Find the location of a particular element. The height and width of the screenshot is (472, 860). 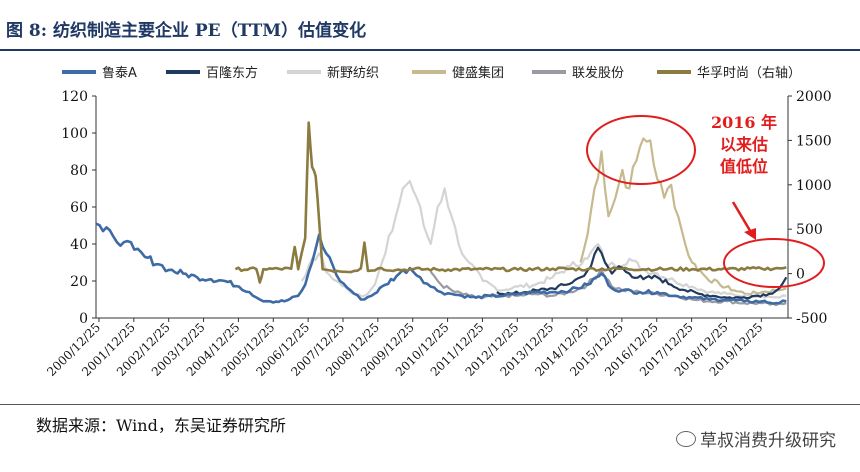

right-tick-label: 1000 is located at coordinates (814, 186).